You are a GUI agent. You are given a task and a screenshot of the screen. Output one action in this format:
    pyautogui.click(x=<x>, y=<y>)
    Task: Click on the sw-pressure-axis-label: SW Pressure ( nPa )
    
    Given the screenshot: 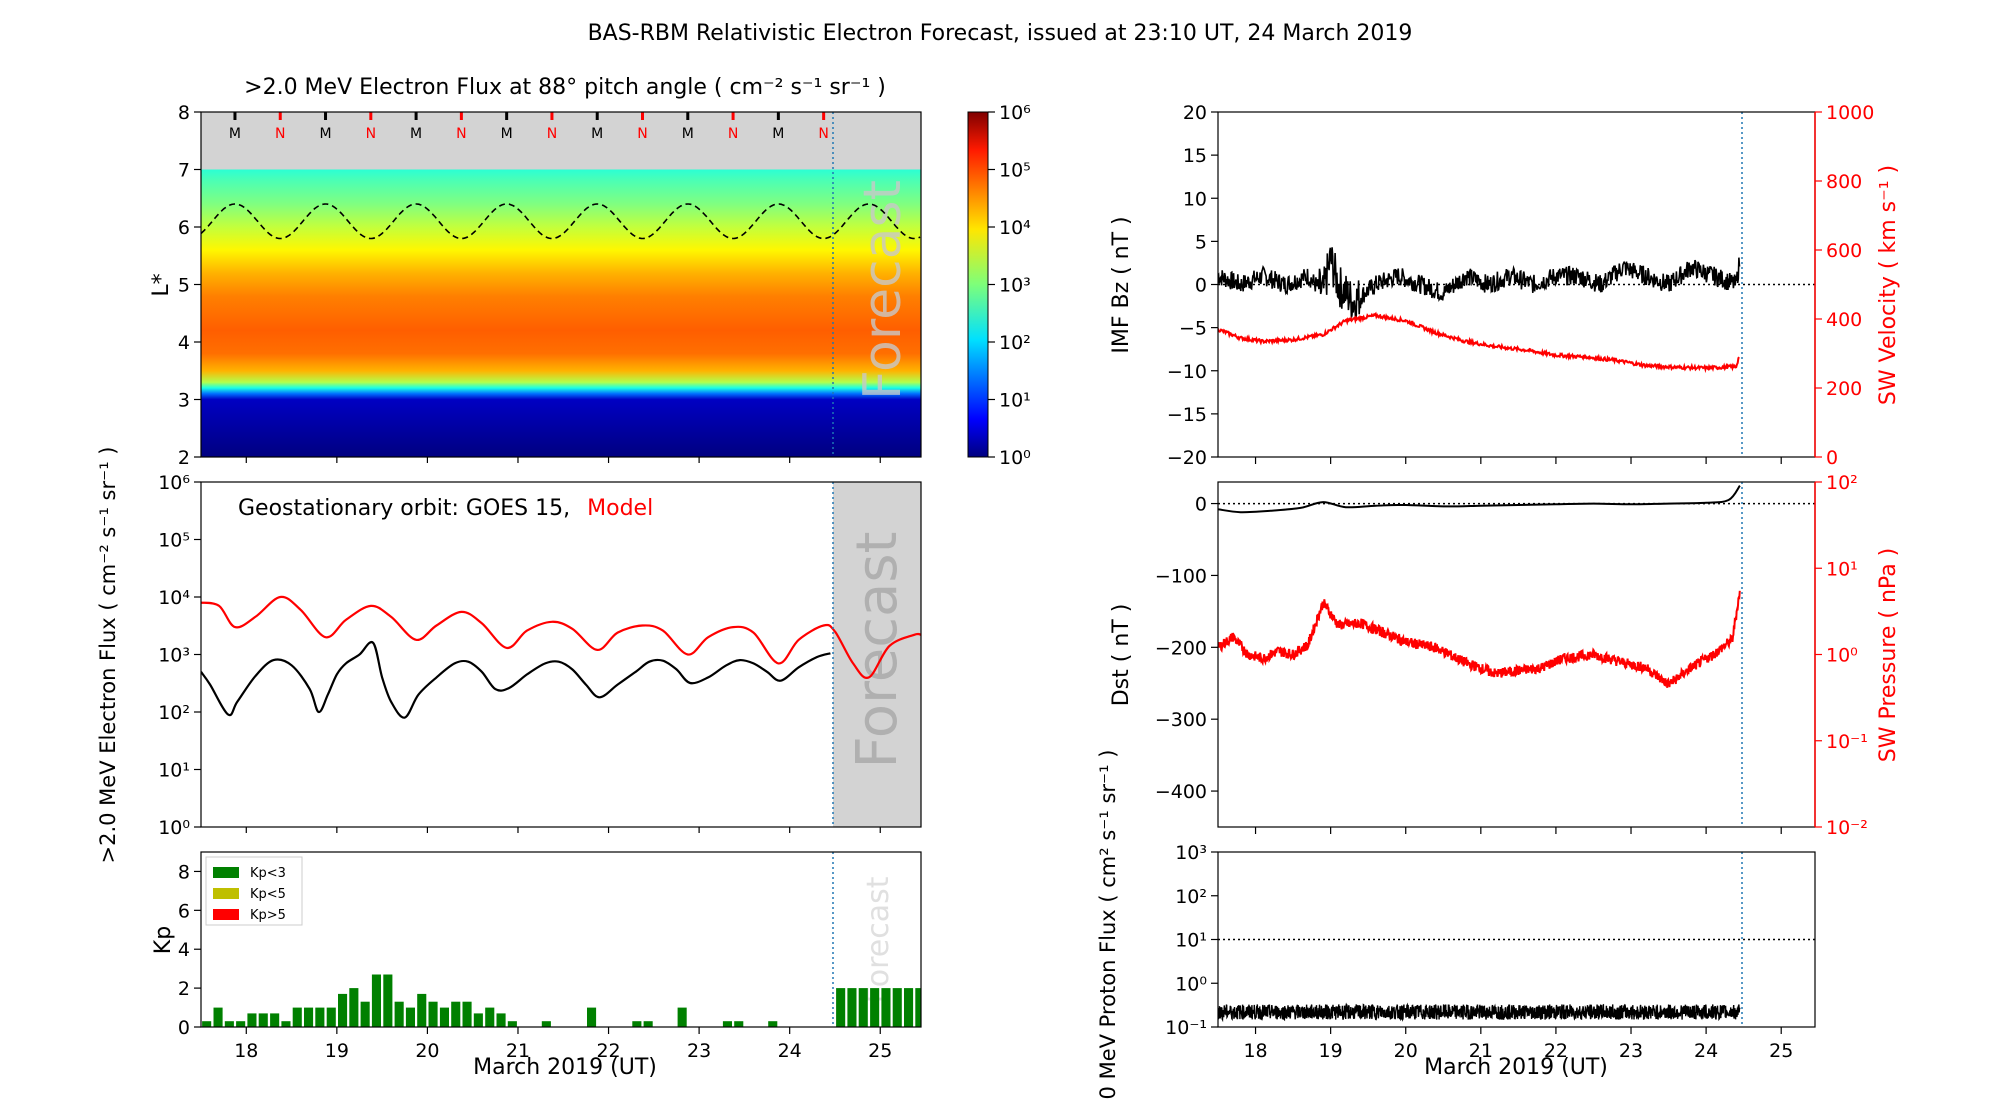 What is the action you would take?
    pyautogui.click(x=1888, y=655)
    